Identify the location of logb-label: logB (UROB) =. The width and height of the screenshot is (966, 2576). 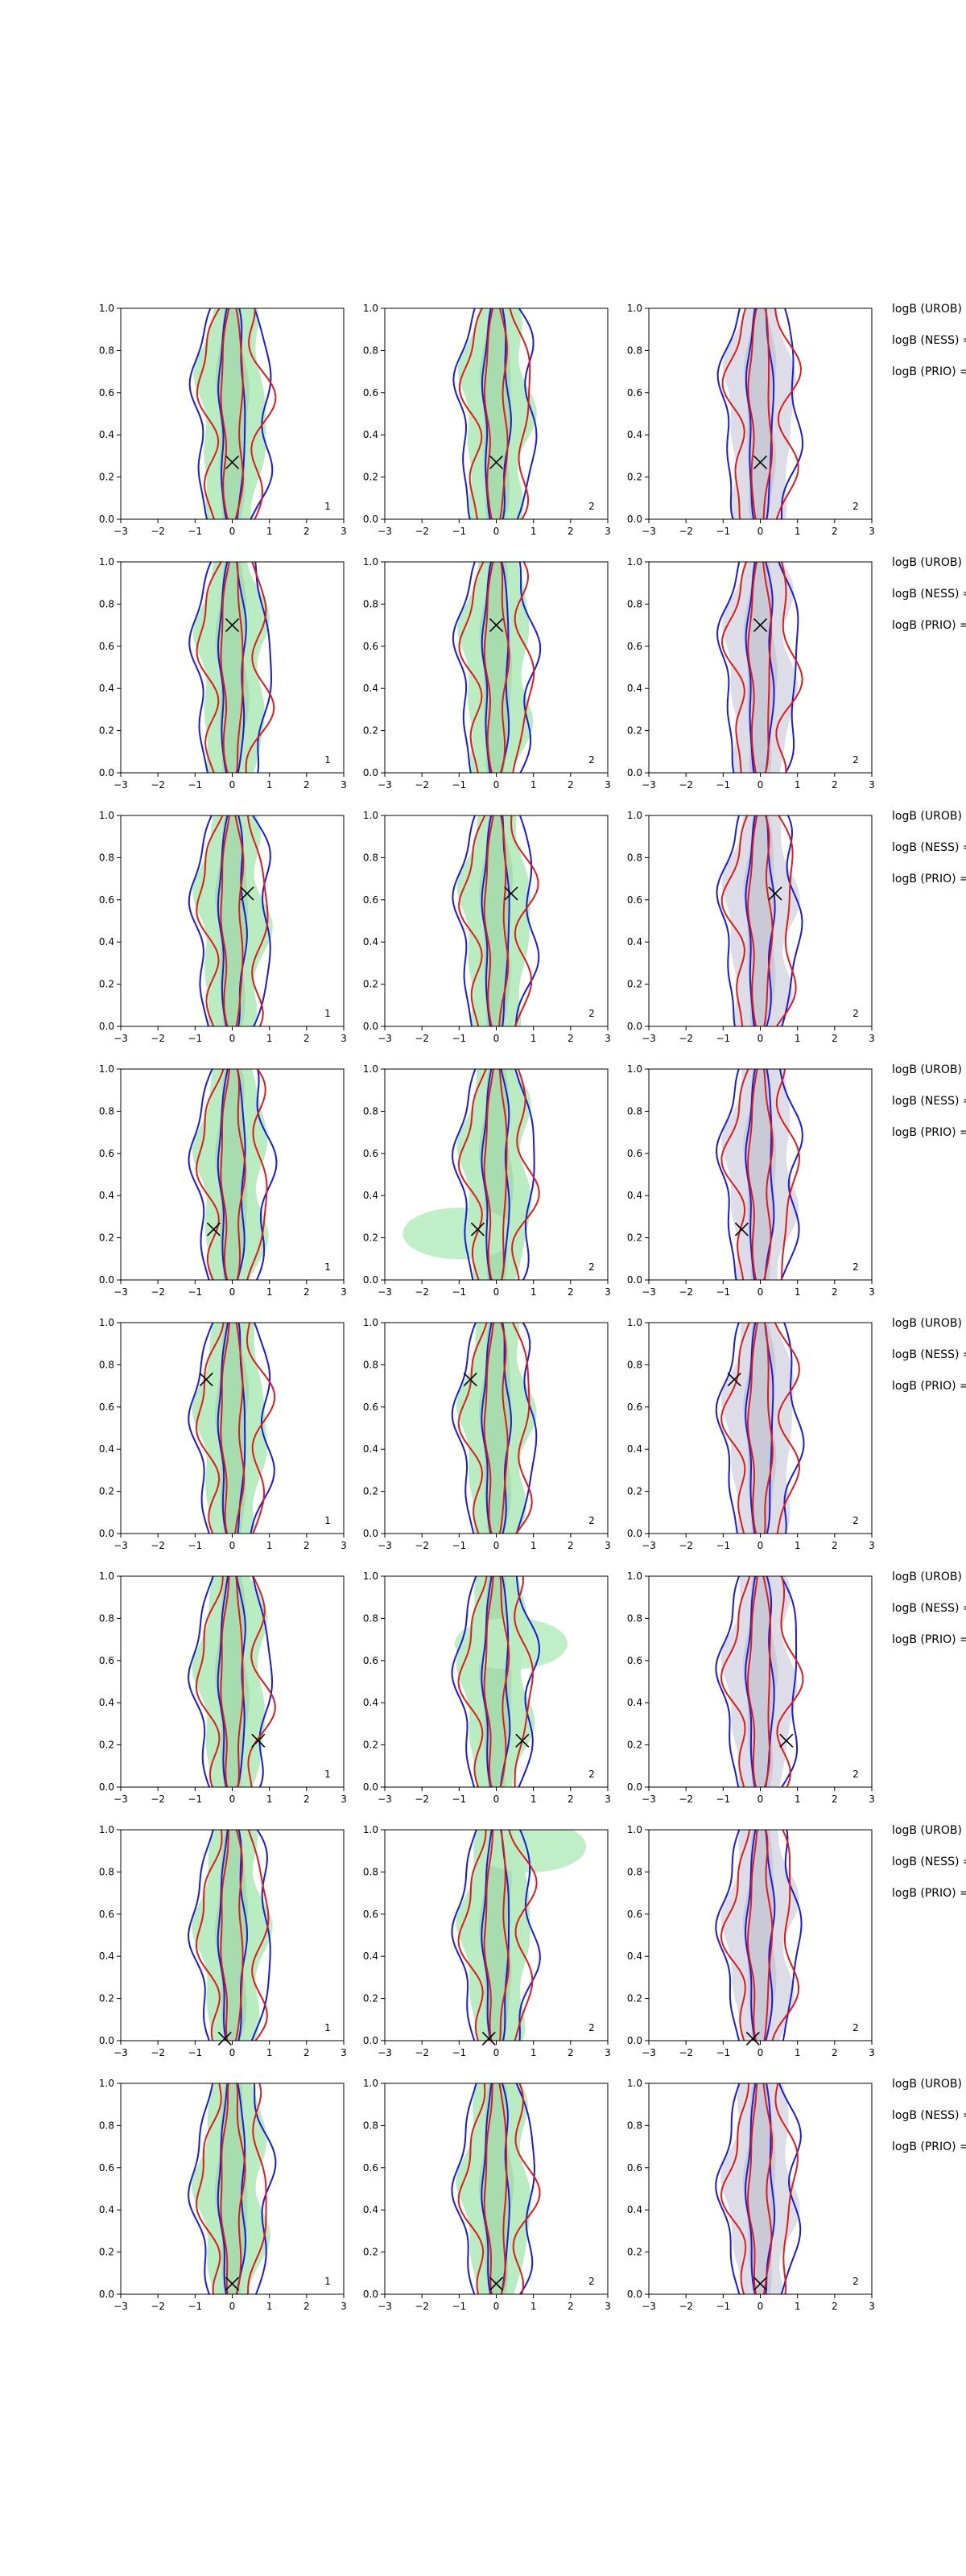
(929, 309).